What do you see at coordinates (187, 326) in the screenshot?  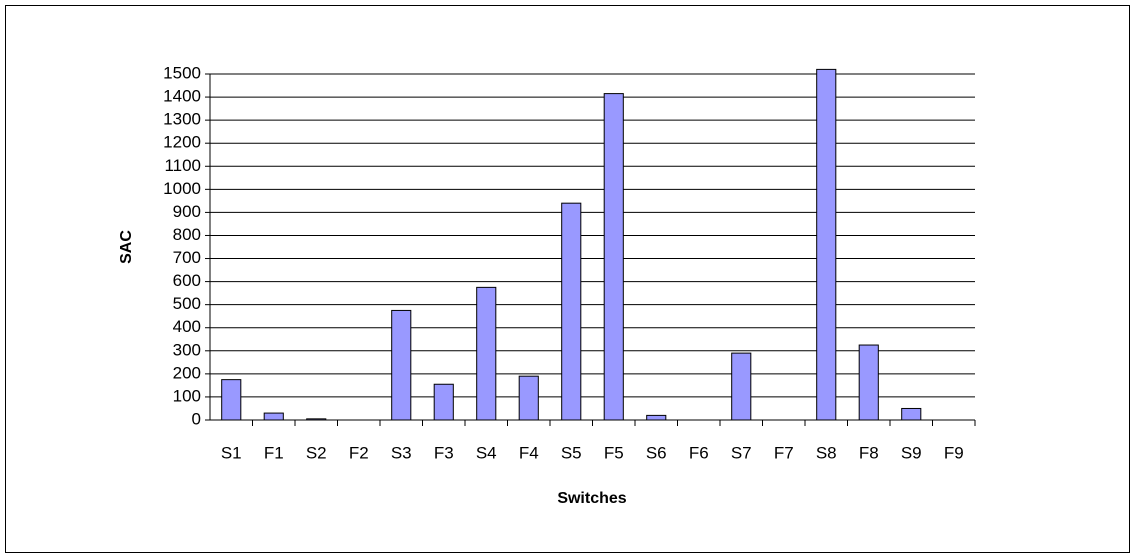 I see `y-tick-label: 400` at bounding box center [187, 326].